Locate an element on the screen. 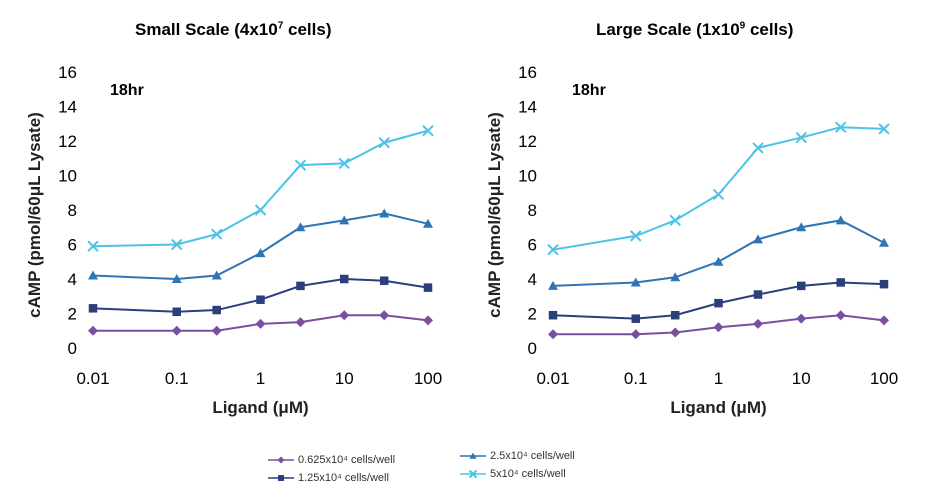 The width and height of the screenshot is (936, 492). y-tick-label: 6 is located at coordinates (72, 245).